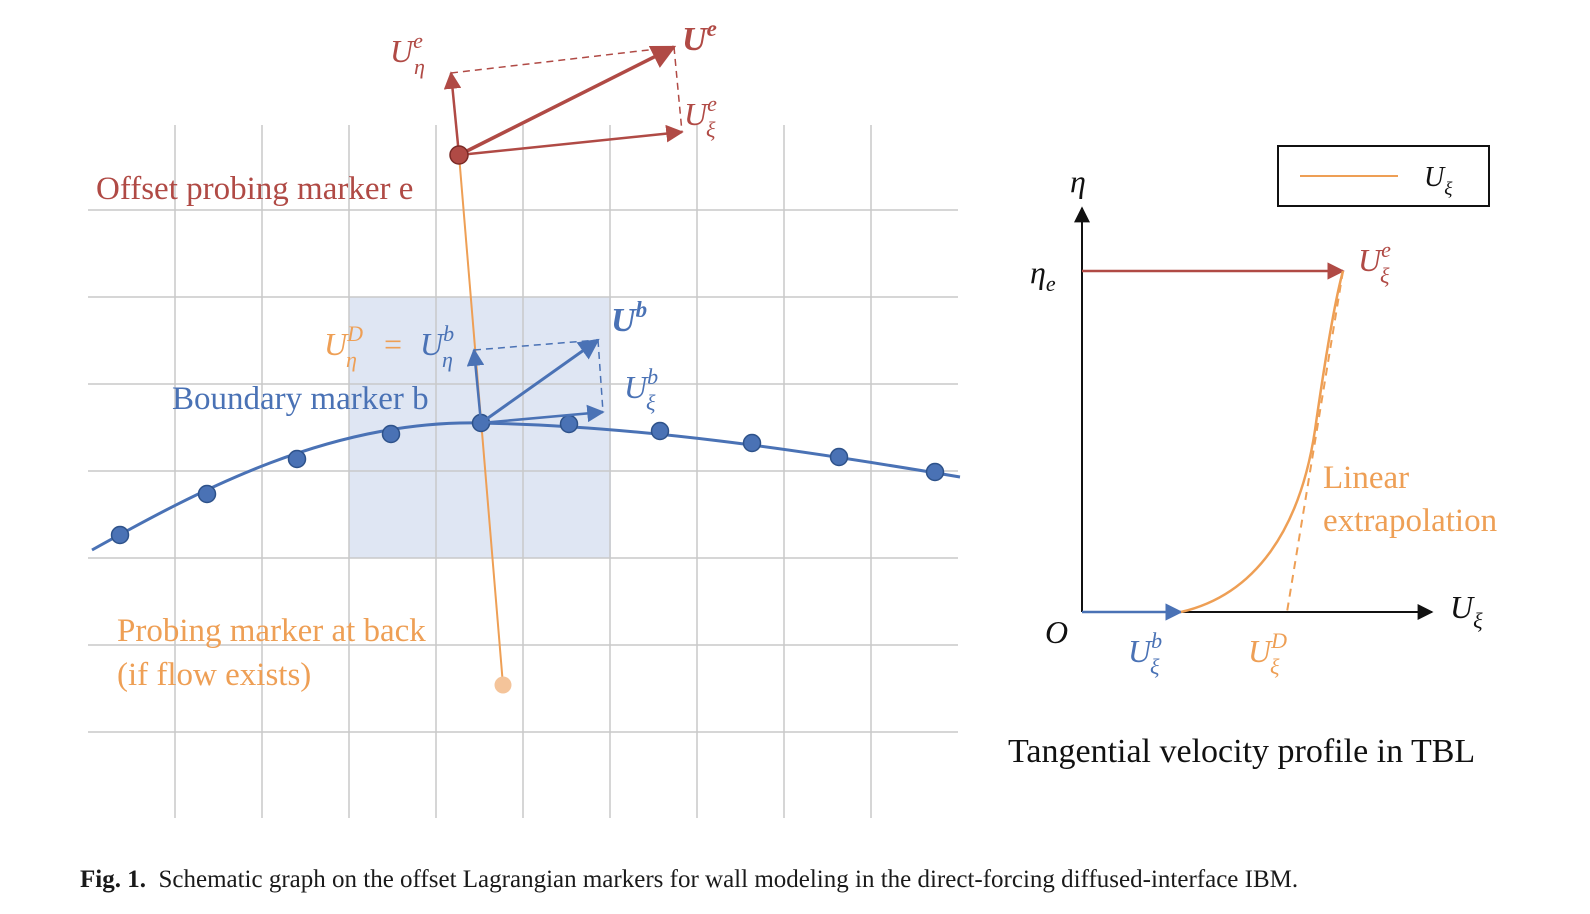  I want to click on label-profile-ue-xi: Ue ξ, so click(1374, 262).